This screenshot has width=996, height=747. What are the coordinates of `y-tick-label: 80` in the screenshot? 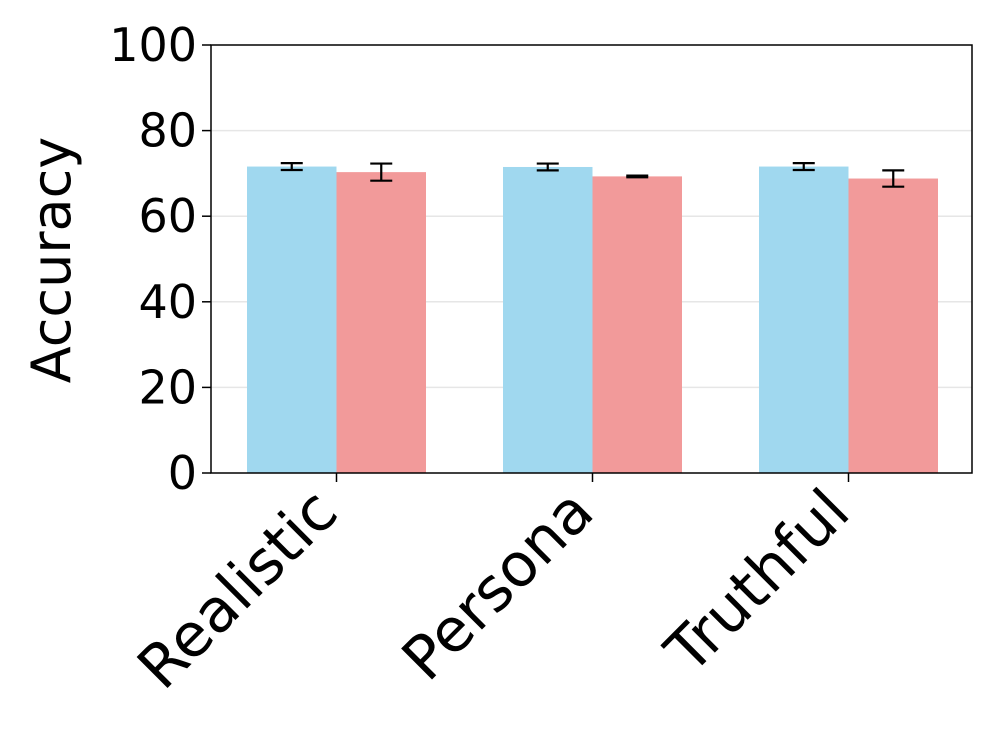 It's located at (167, 131).